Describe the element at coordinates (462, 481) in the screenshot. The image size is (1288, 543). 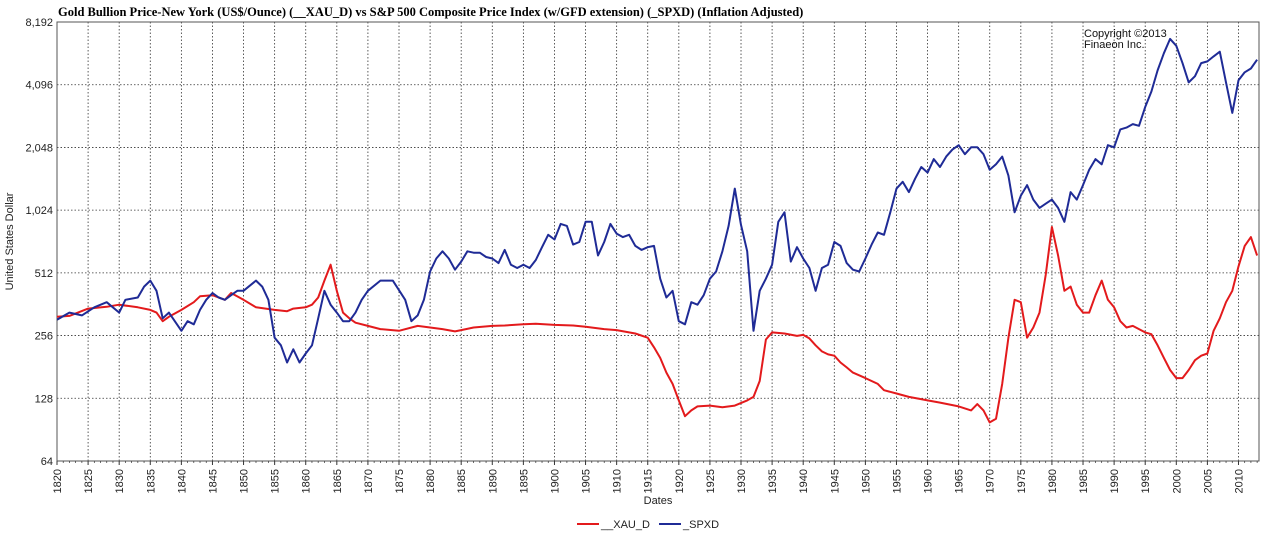
I see `x-tick-label: 1885` at that location.